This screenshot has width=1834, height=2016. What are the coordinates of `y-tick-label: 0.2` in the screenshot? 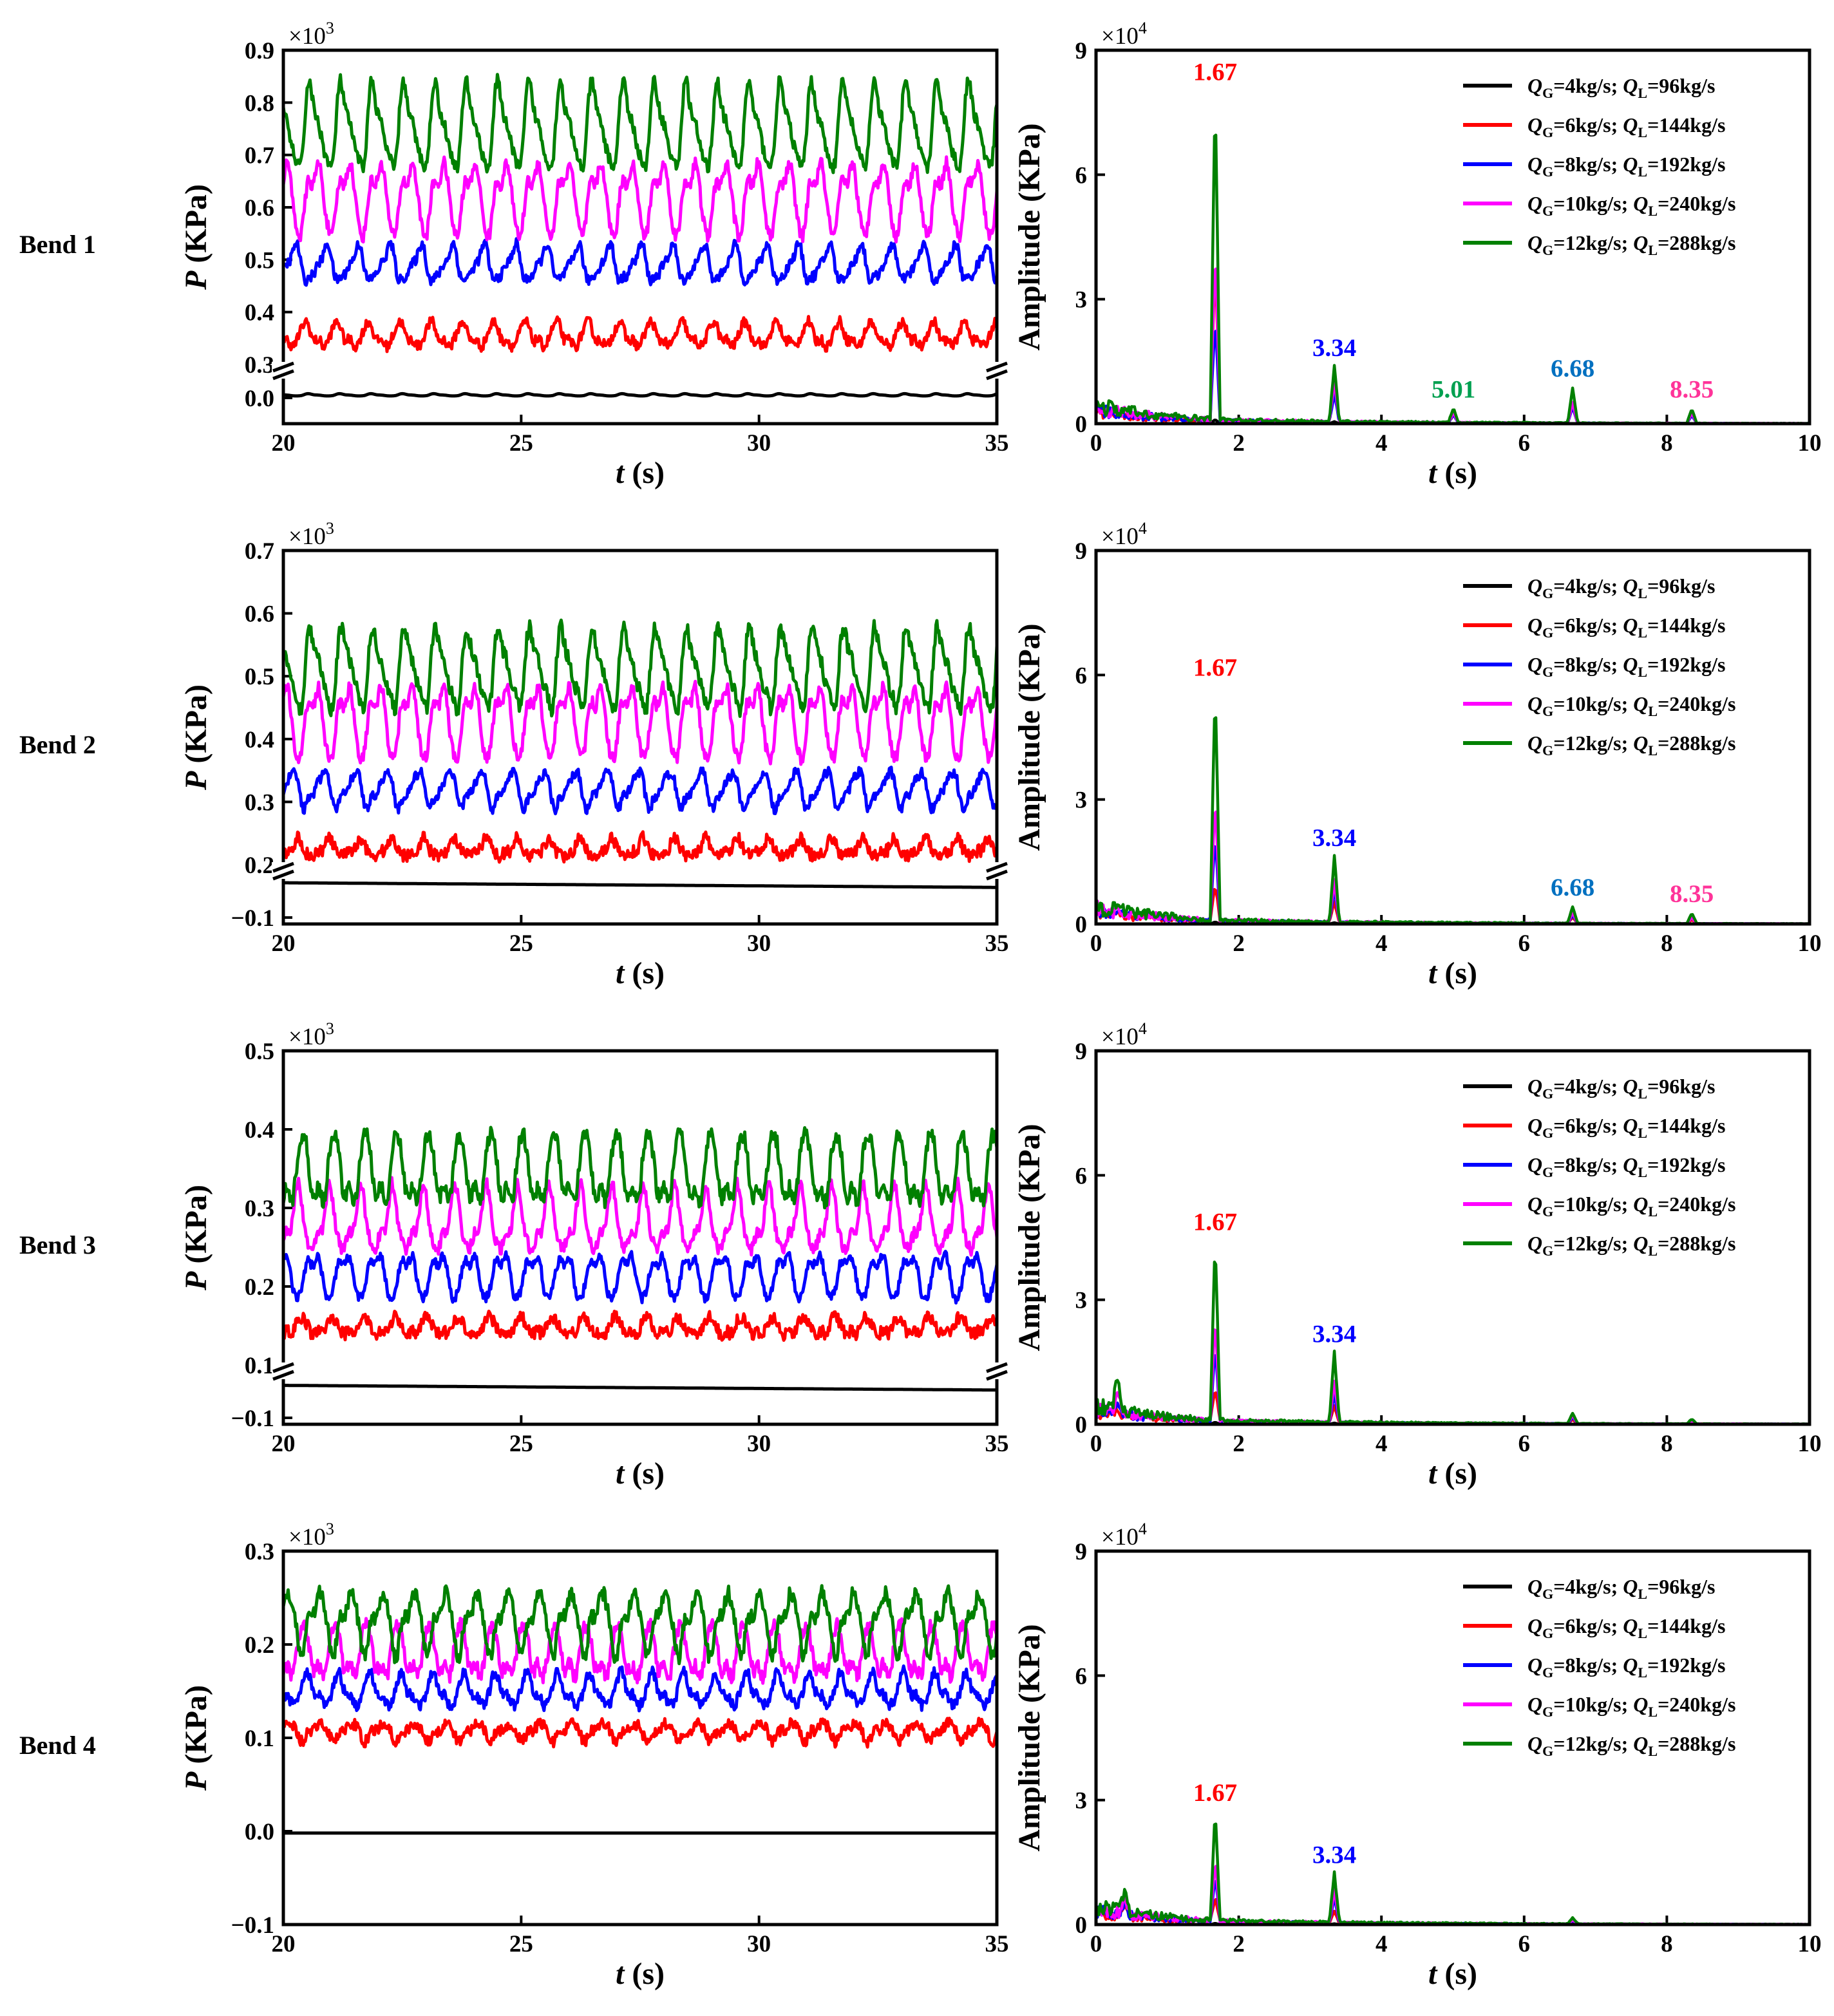 It's located at (259, 866).